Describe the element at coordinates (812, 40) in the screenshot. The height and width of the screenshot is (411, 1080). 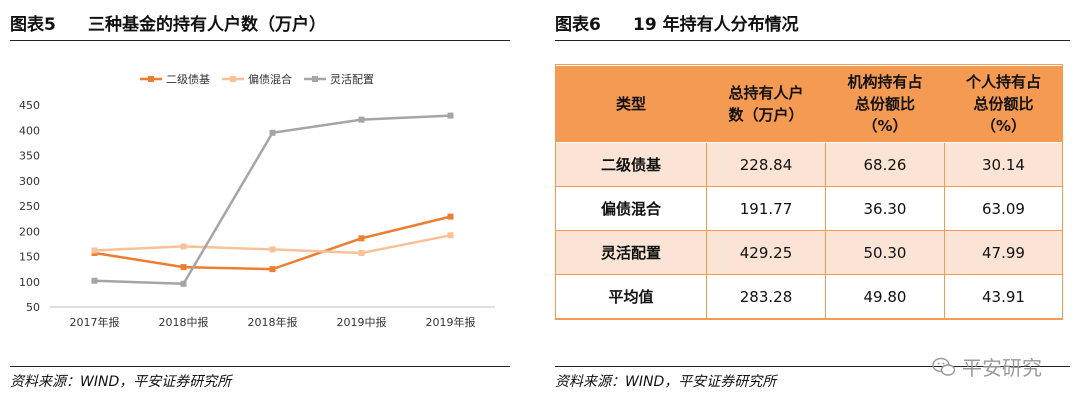
I see `title-rule-right` at that location.